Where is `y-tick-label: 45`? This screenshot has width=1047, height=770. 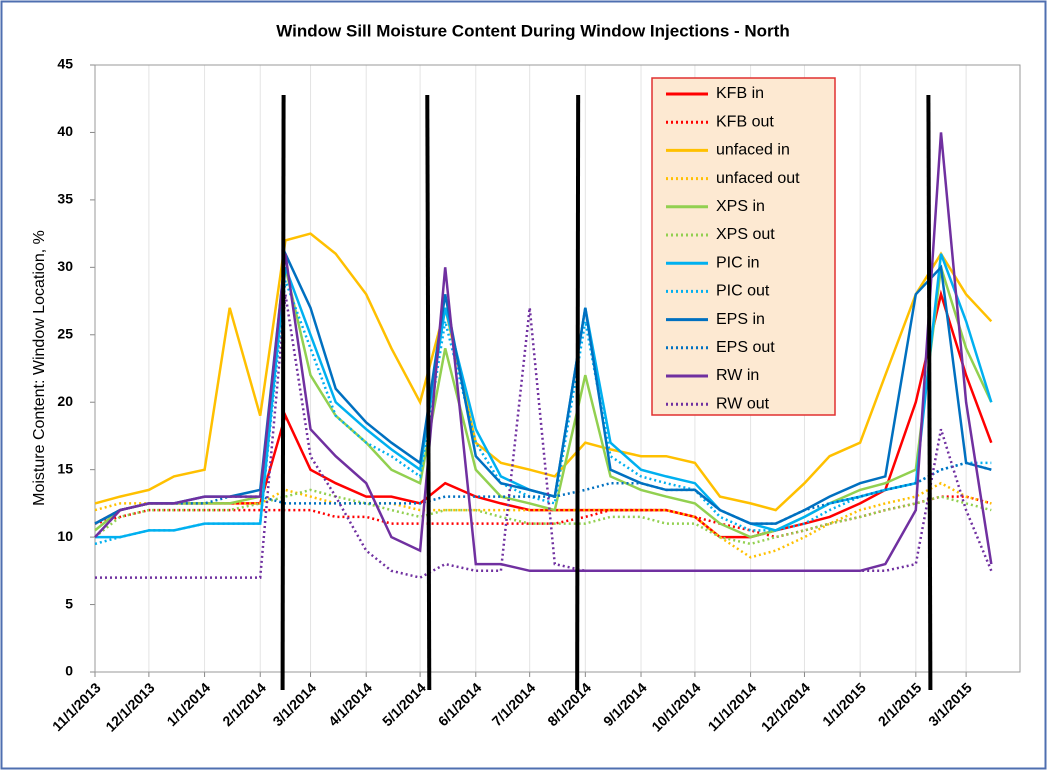 y-tick-label: 45 is located at coordinates (65, 64).